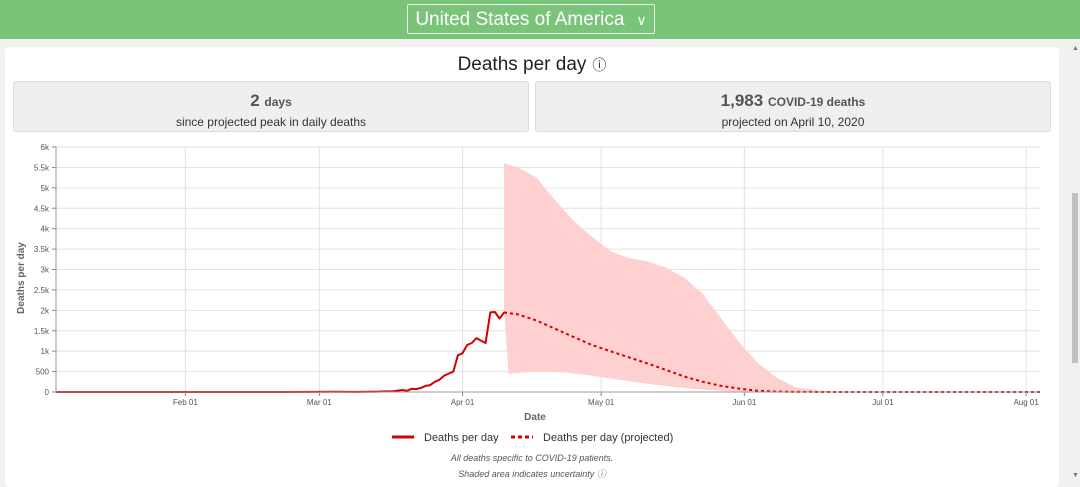 The height and width of the screenshot is (487, 1080). What do you see at coordinates (520, 19) in the screenshot?
I see `country-name: United States of America` at bounding box center [520, 19].